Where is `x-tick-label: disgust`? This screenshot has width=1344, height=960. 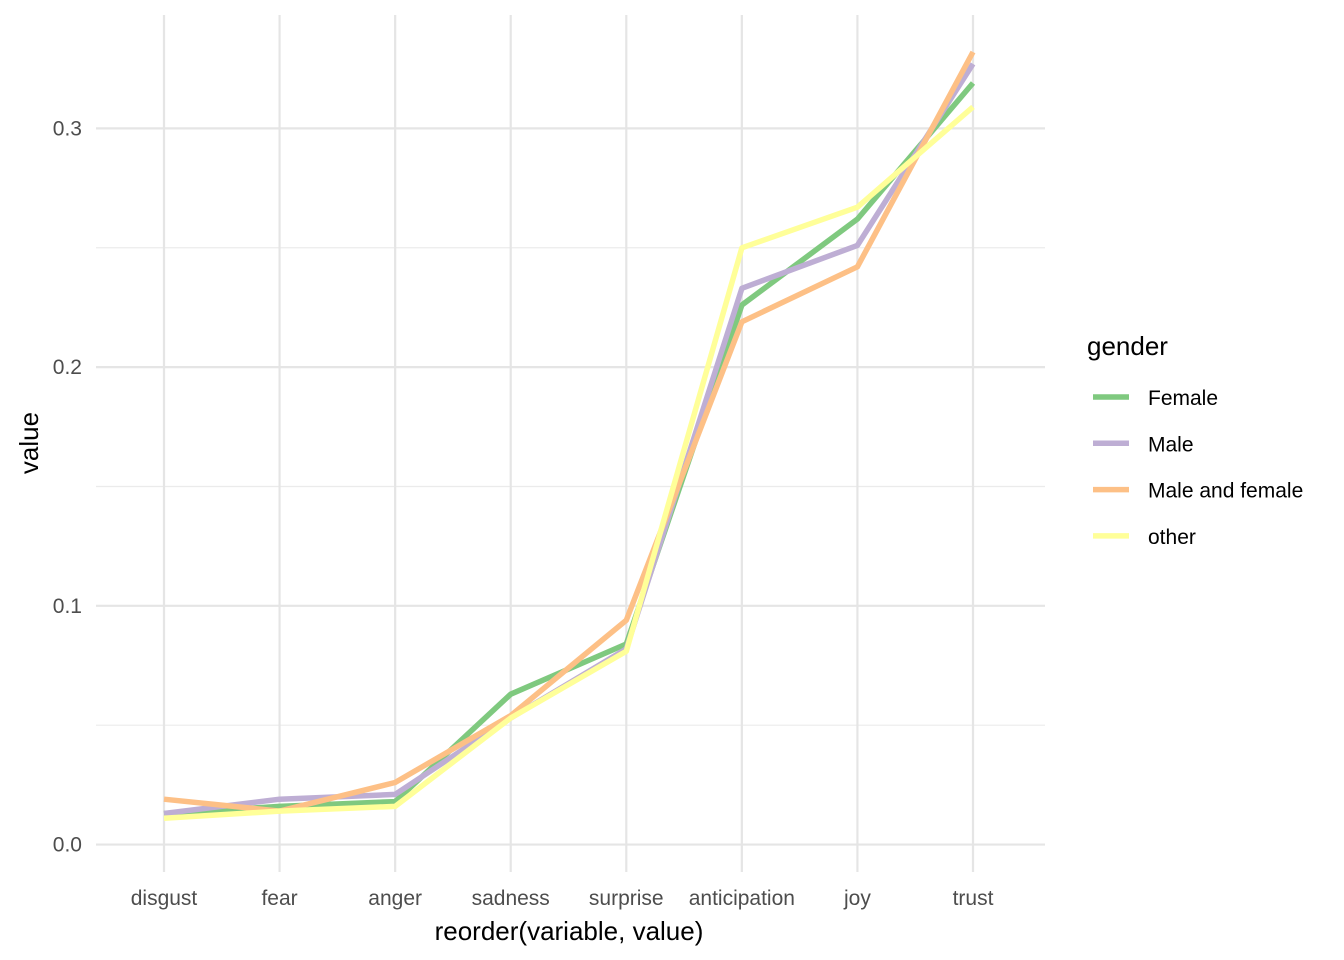
x-tick-label: disgust is located at coordinates (164, 898).